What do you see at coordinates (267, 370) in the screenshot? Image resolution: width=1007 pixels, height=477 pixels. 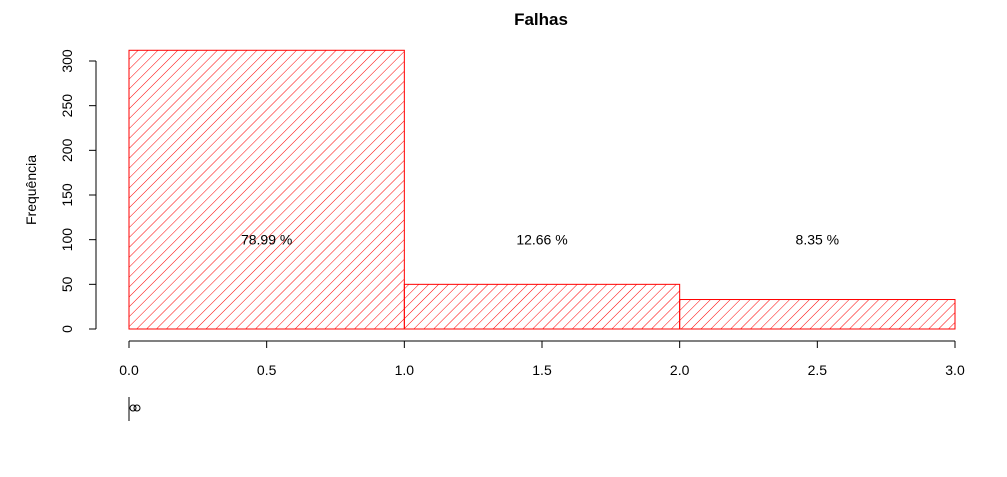 I see `x-tick-label: 0.5` at bounding box center [267, 370].